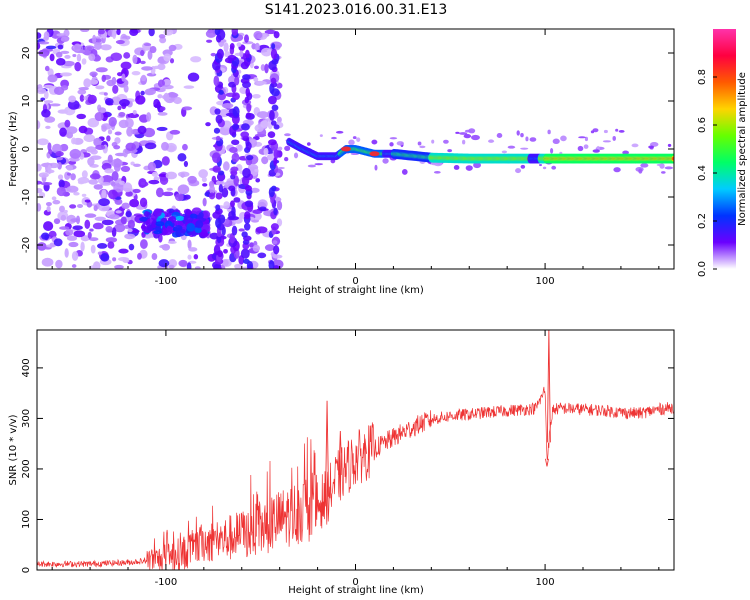 Image resolution: width=750 pixels, height=600 pixels. I want to click on snr-xtick-label: 0, so click(355, 582).